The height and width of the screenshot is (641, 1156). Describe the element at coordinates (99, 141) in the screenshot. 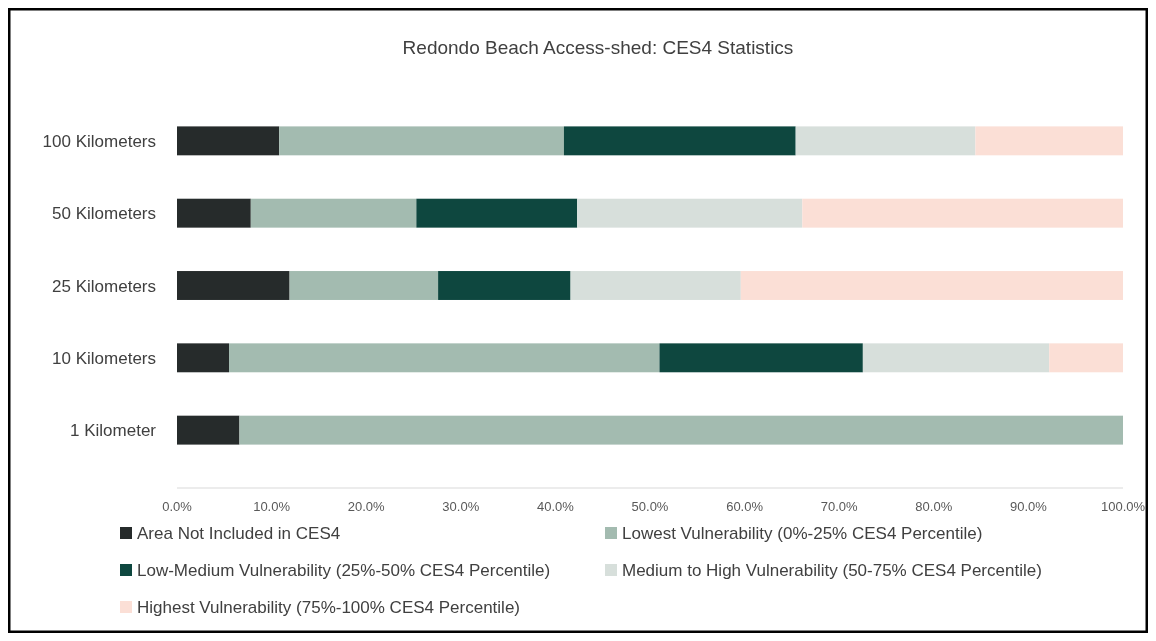

I see `y-tick-label: 100 Kilometers` at that location.